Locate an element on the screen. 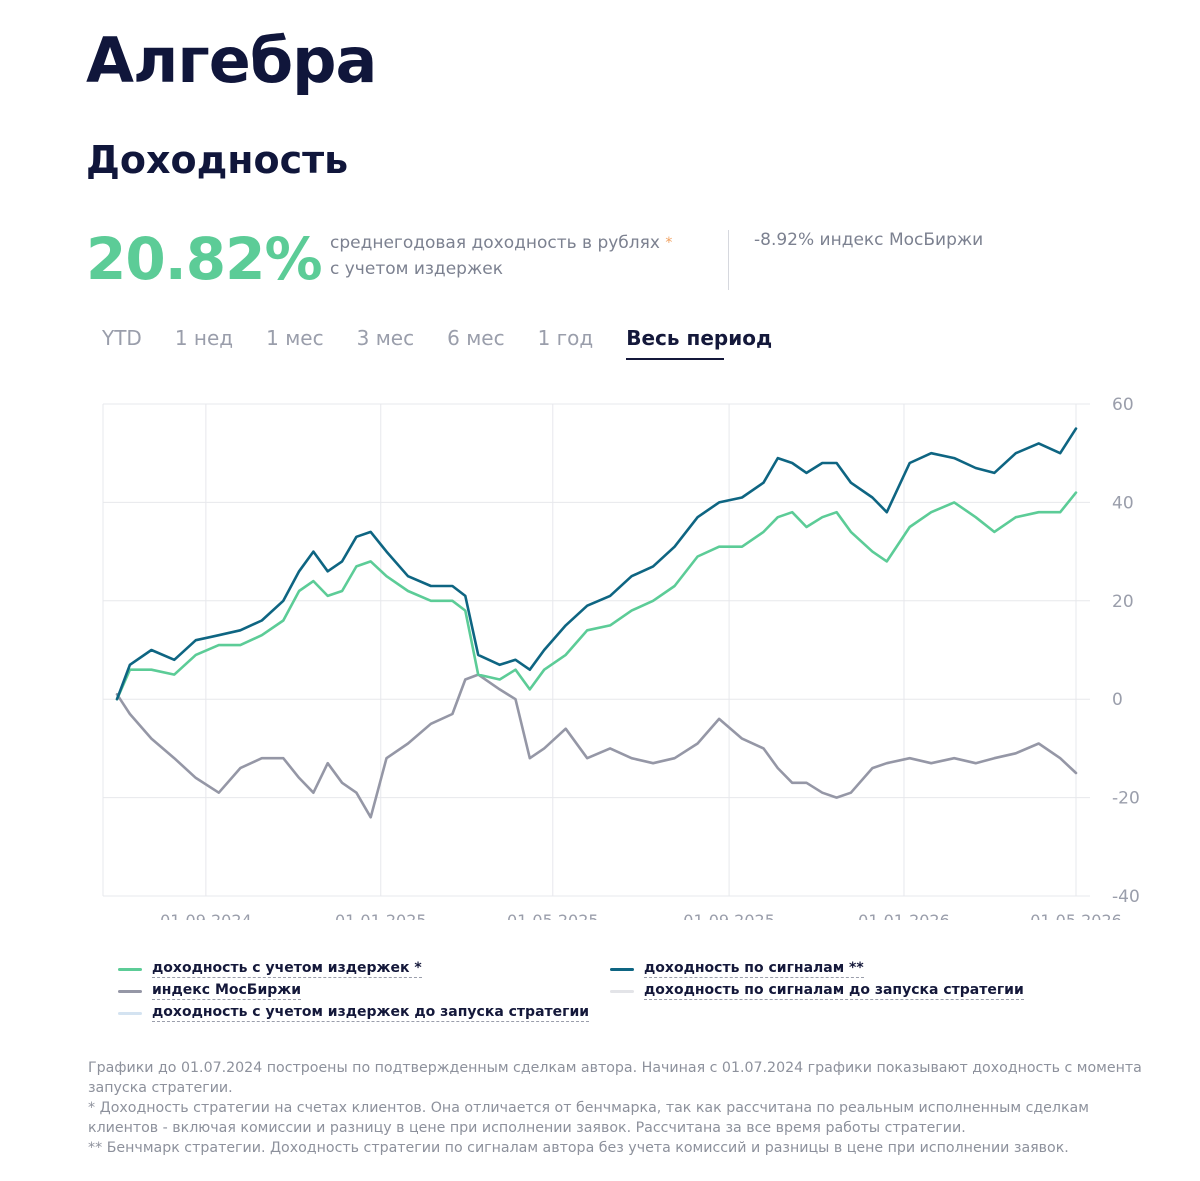 The height and width of the screenshot is (1181, 1200). strategy-title: Алгебра is located at coordinates (231, 60).